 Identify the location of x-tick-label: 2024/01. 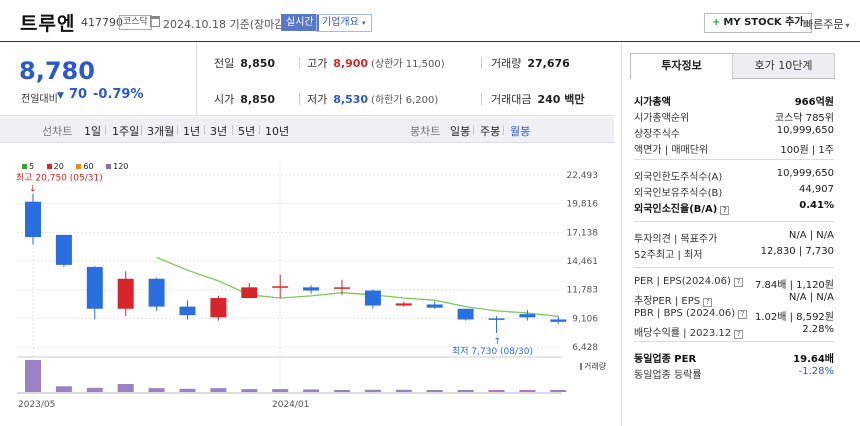
(290, 405).